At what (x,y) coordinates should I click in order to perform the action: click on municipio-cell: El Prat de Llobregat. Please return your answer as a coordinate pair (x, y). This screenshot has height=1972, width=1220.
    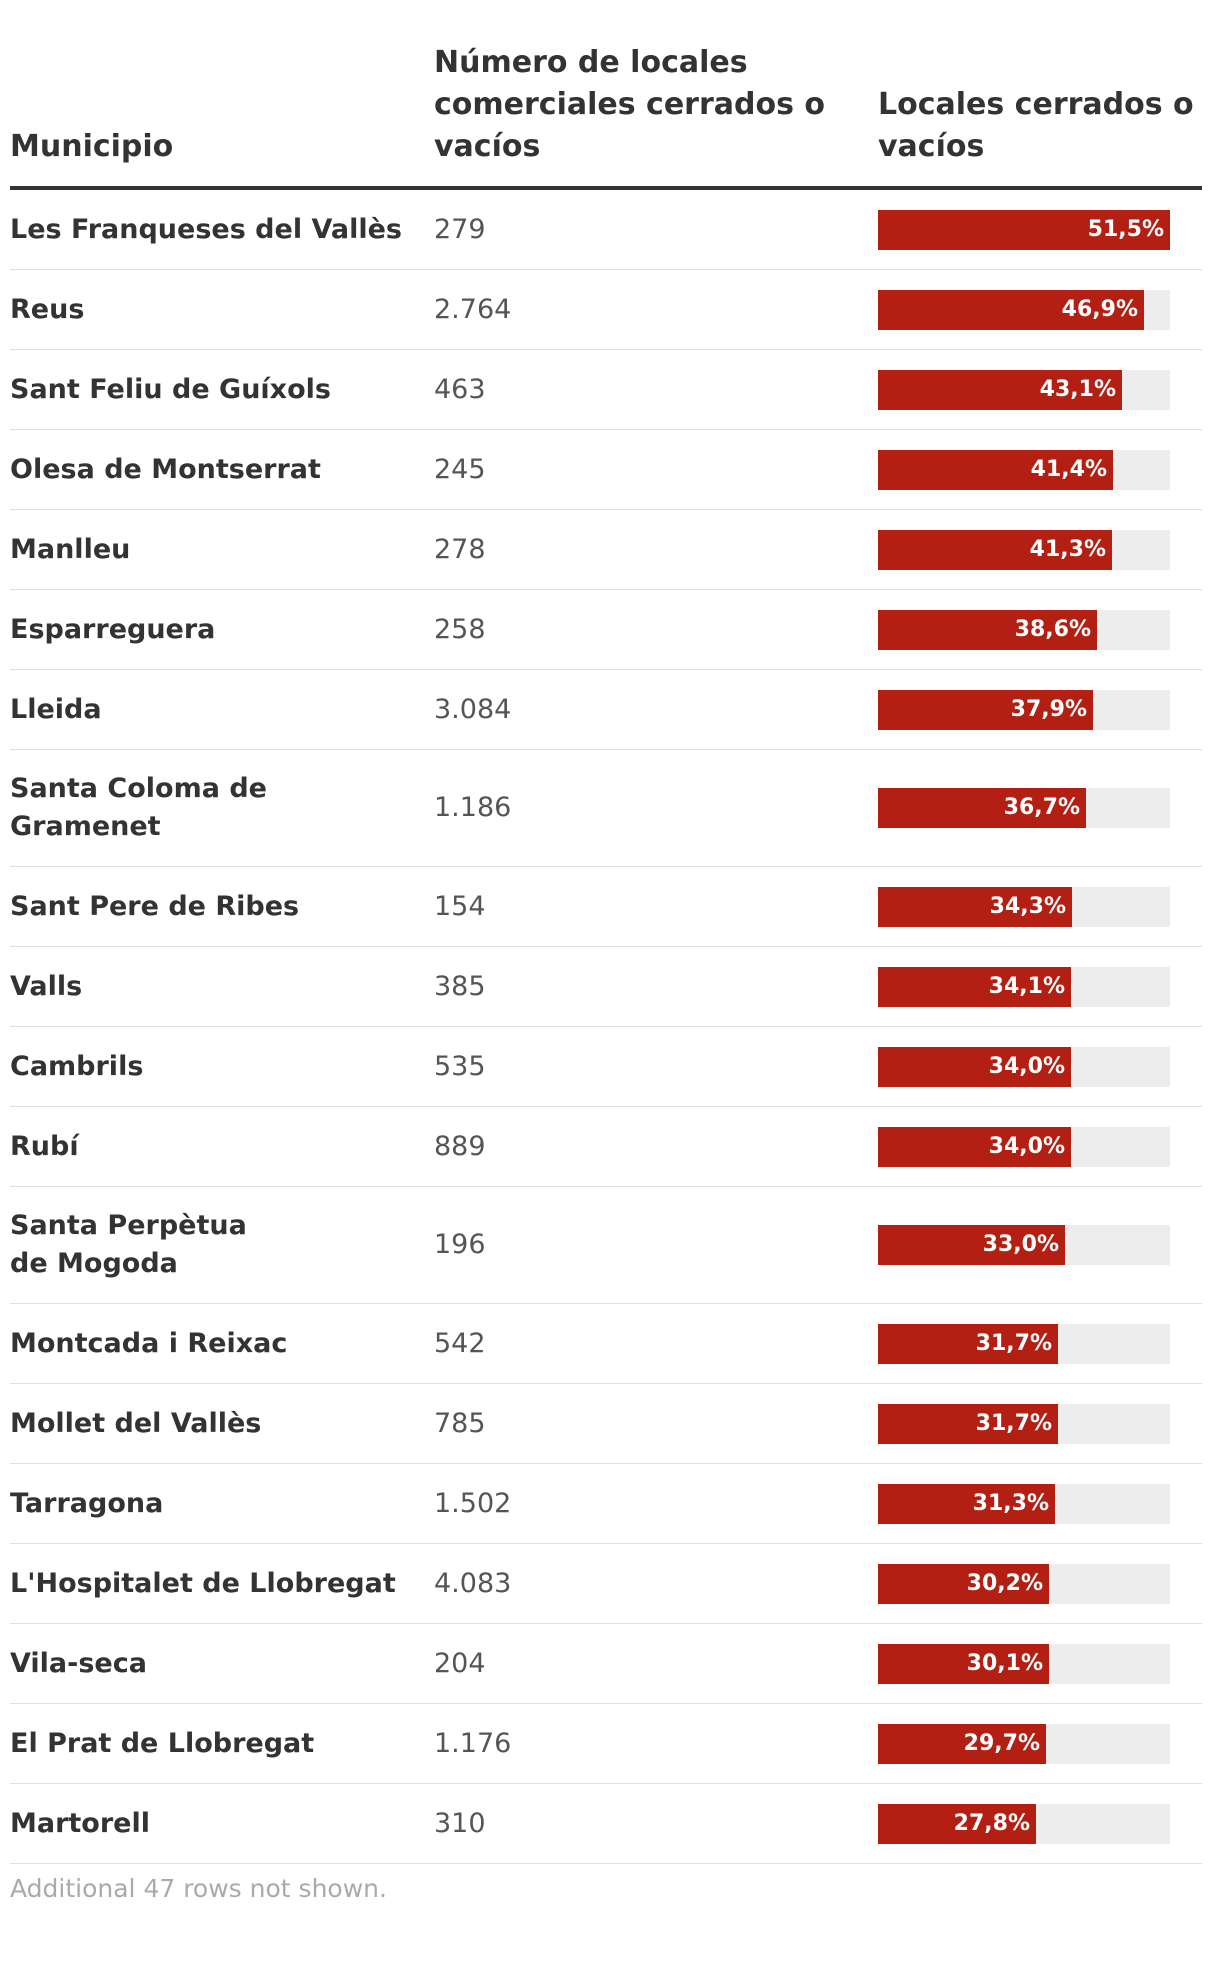
    Looking at the image, I should click on (162, 1743).